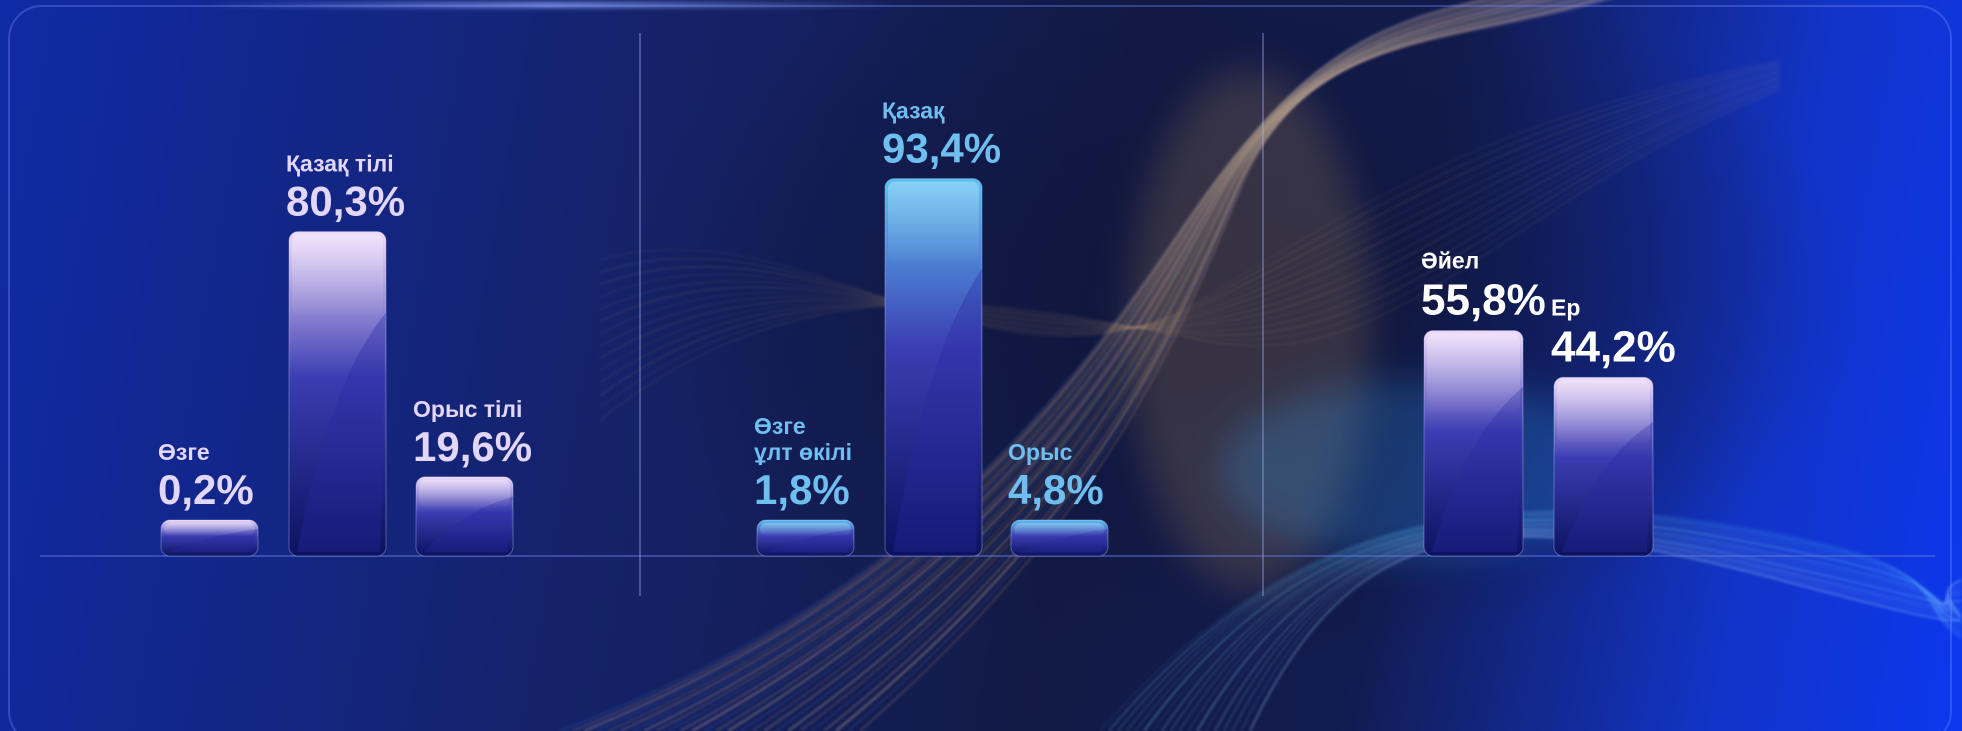 Image resolution: width=1962 pixels, height=731 pixels. What do you see at coordinates (472, 446) in the screenshot?
I see `value-label-1-3: 19,6%` at bounding box center [472, 446].